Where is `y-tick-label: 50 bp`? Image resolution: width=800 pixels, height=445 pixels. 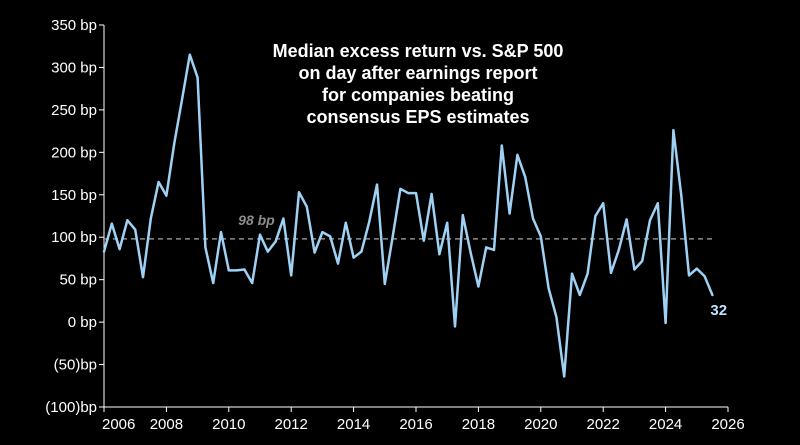 y-tick-label: 50 bp is located at coordinates (78, 280).